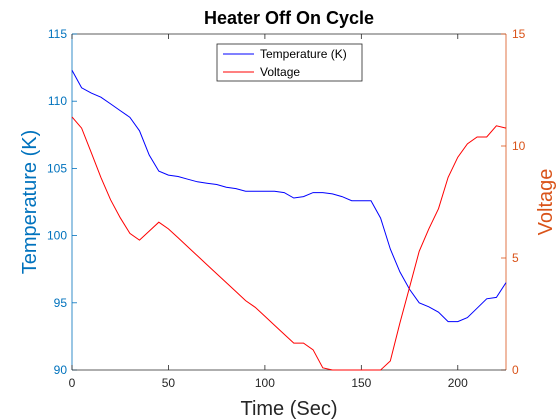 The image size is (560, 420). What do you see at coordinates (515, 370) in the screenshot?
I see `right-tick-label: 0` at bounding box center [515, 370].